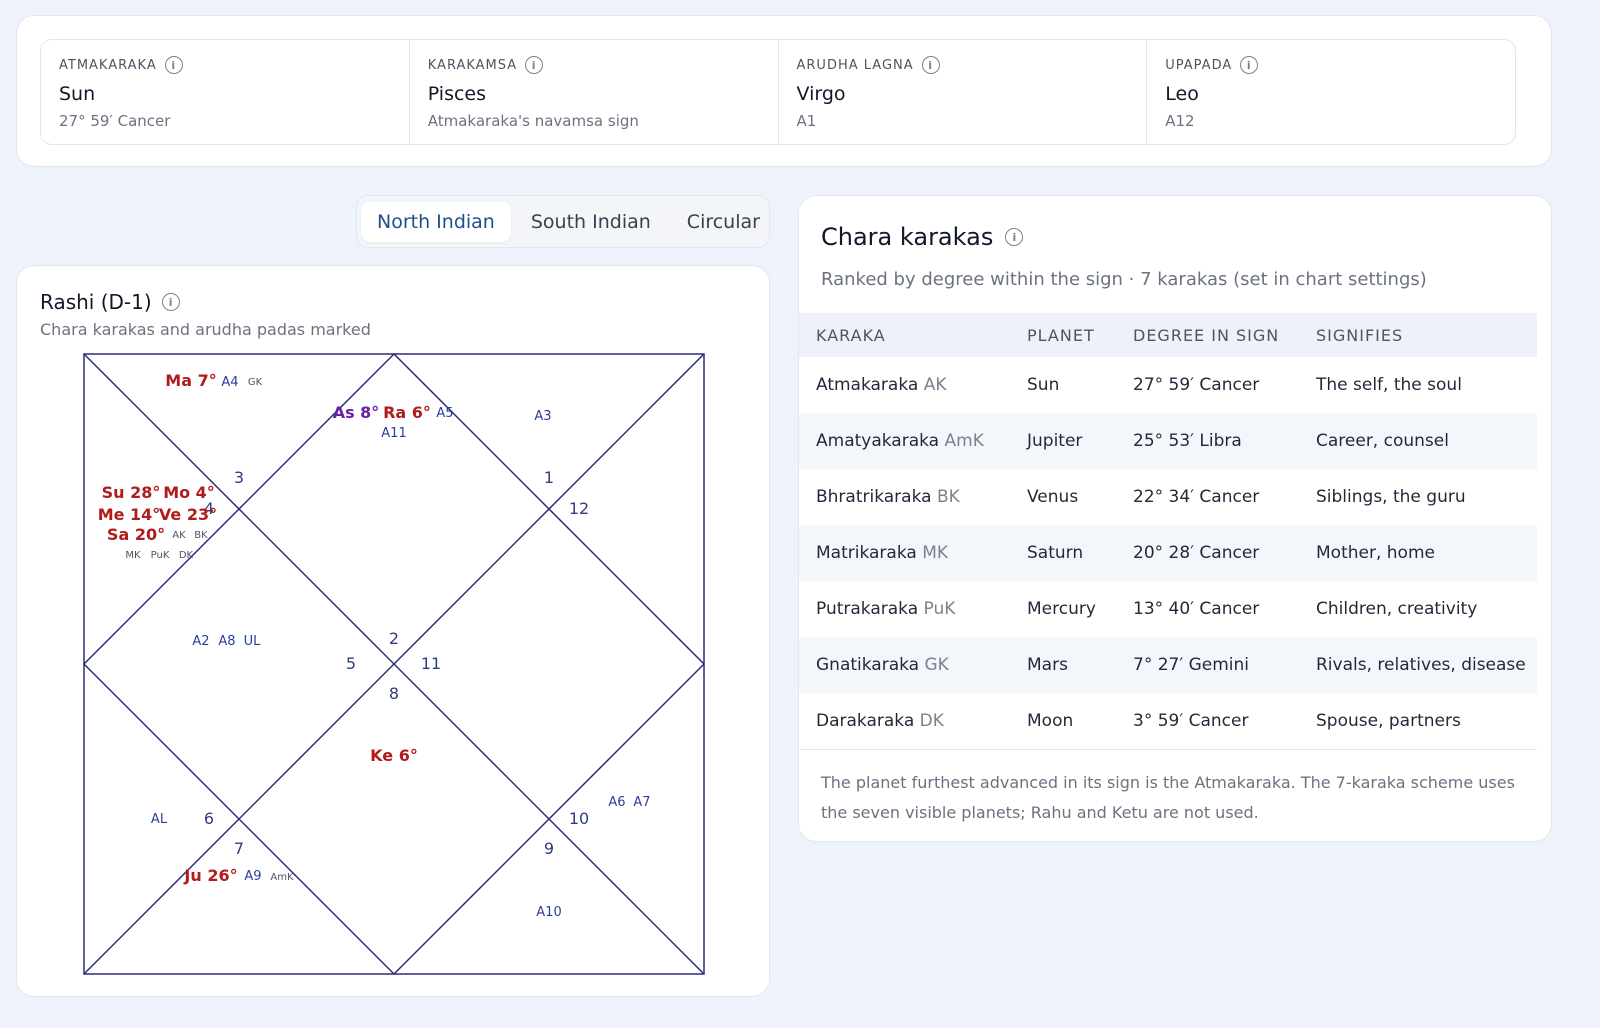  I want to click on pada-a3: A3, so click(542, 416).